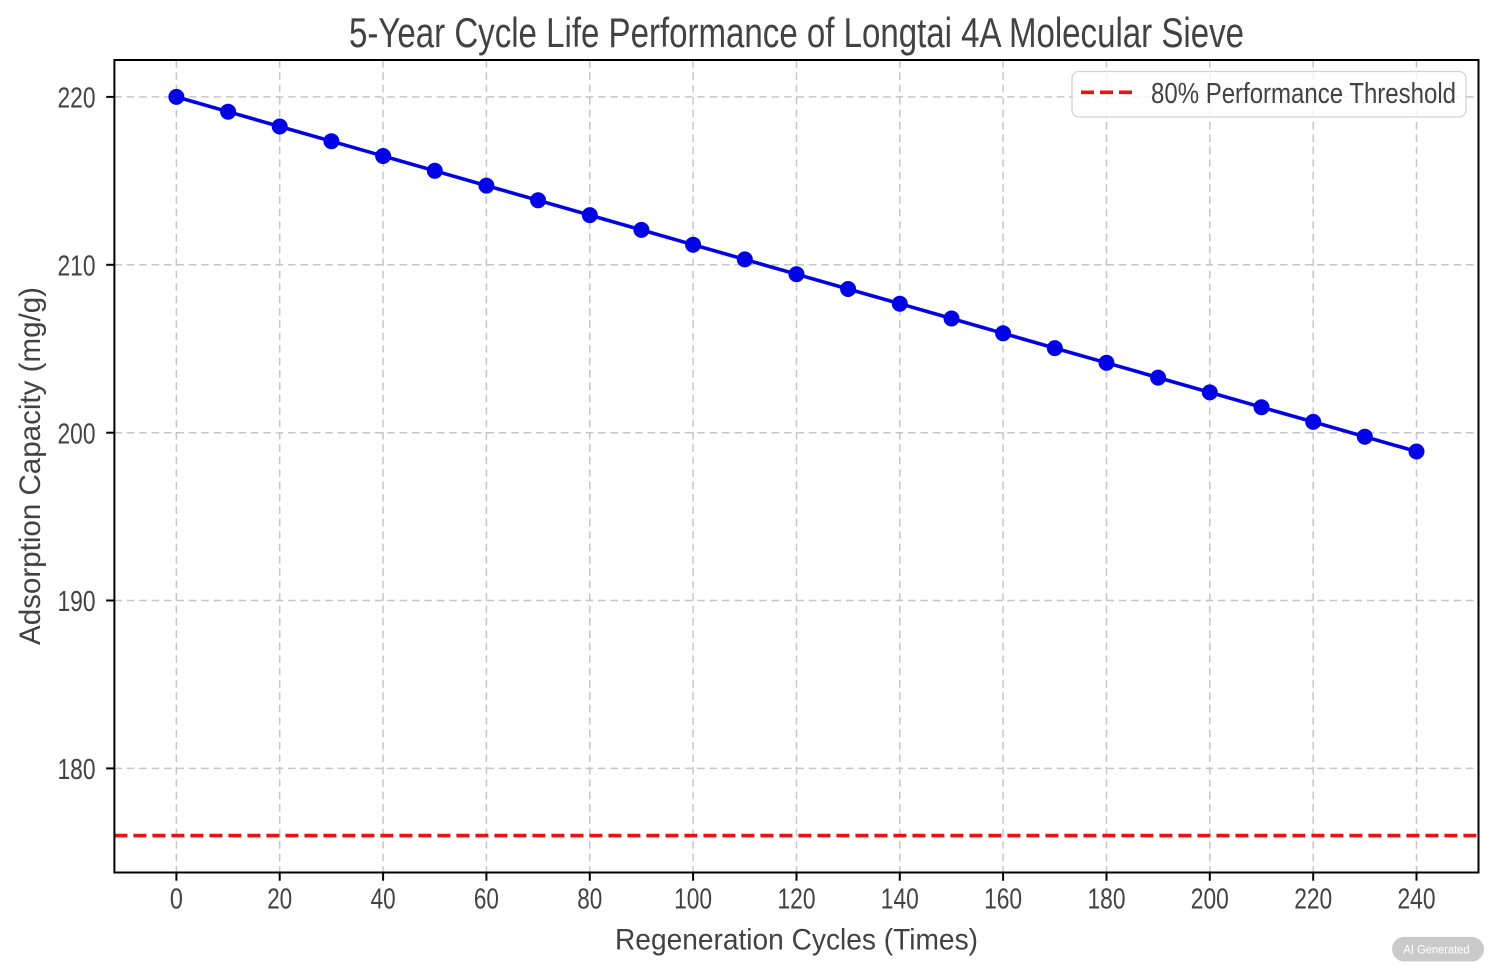  I want to click on svg-text: Adsorption Capacity (mg/g), so click(30, 466).